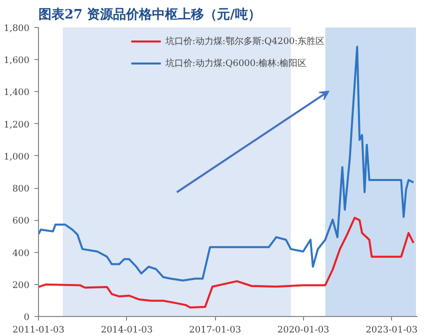 Image resolution: width=437 pixels, height=335 pixels. I want to click on legend-label: 坑口价:动力煤:鄂尔多斯:Q4200:东胜区, so click(245, 42).